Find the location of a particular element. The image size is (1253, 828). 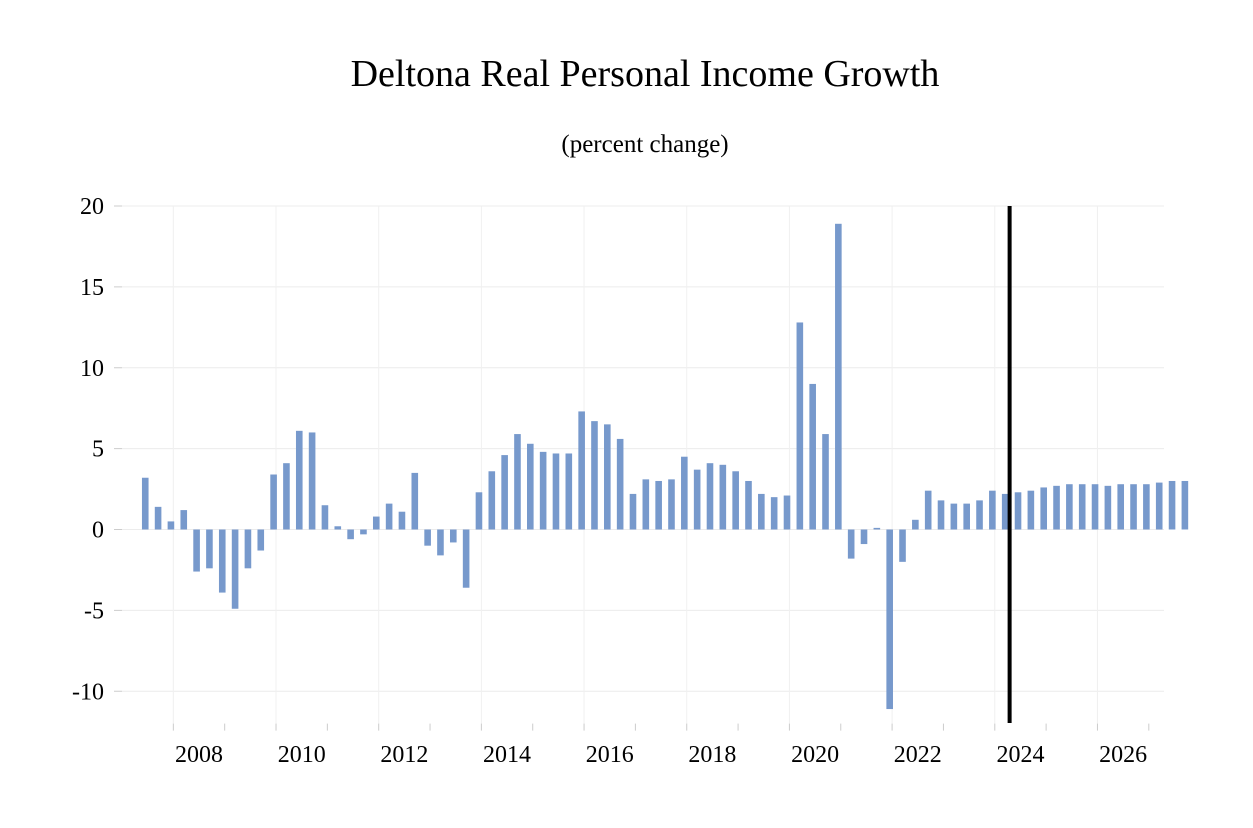

y-axis: 20 15 10 5 0 -5 -10 is located at coordinates (97, 449).